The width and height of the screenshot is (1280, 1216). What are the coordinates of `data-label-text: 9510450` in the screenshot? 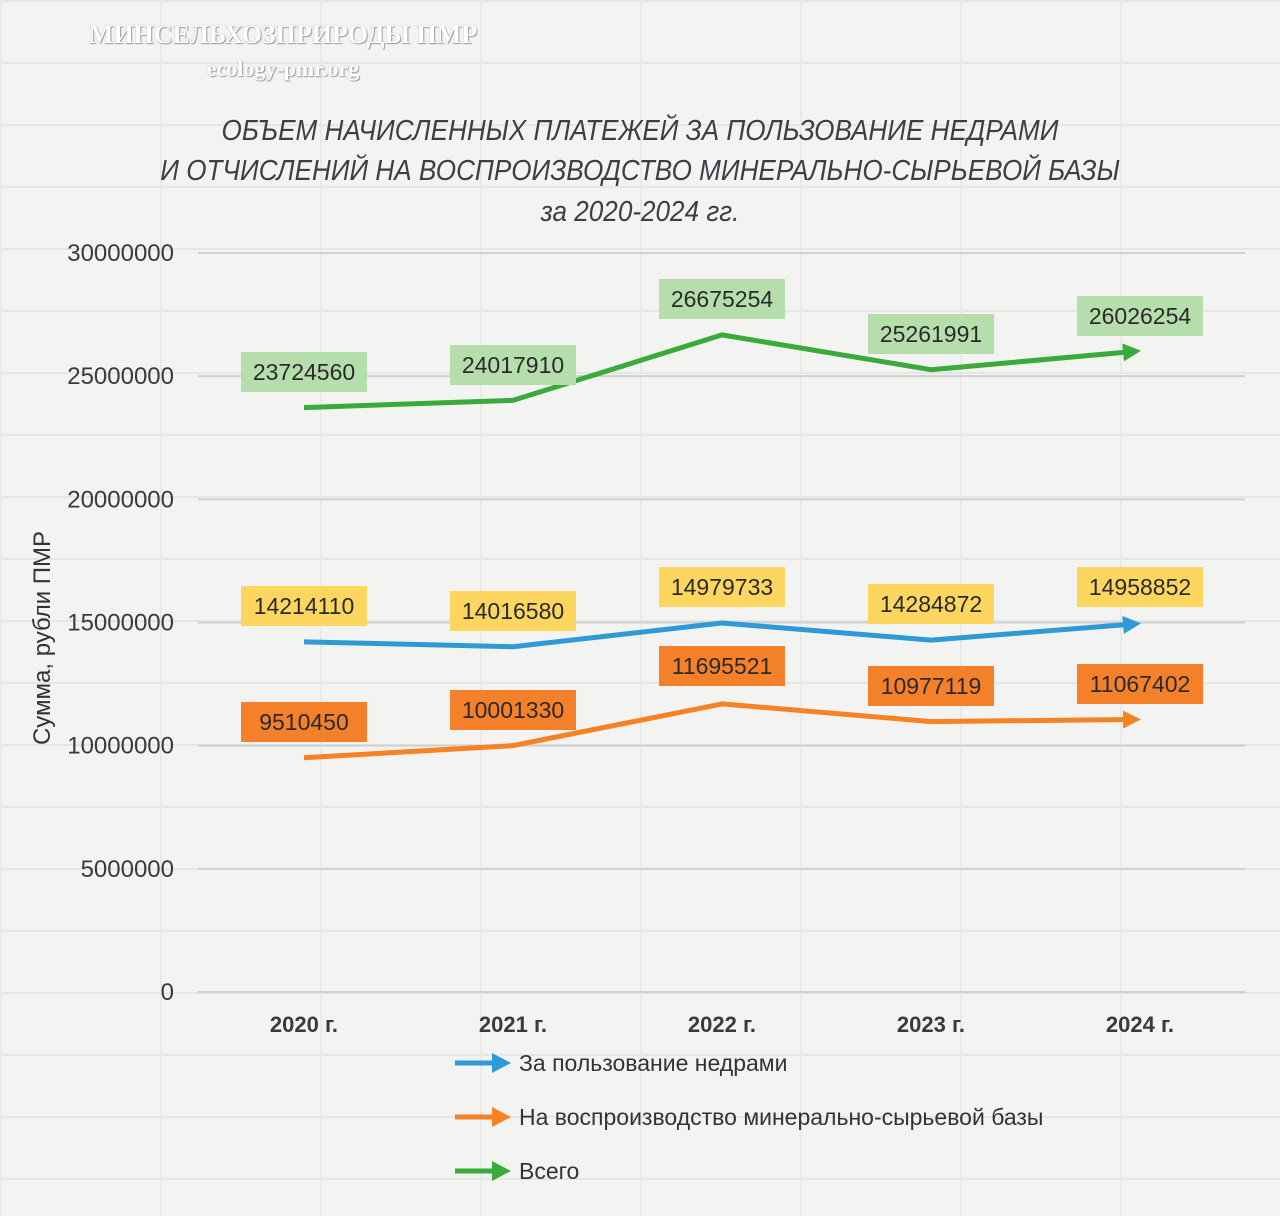 It's located at (304, 722).